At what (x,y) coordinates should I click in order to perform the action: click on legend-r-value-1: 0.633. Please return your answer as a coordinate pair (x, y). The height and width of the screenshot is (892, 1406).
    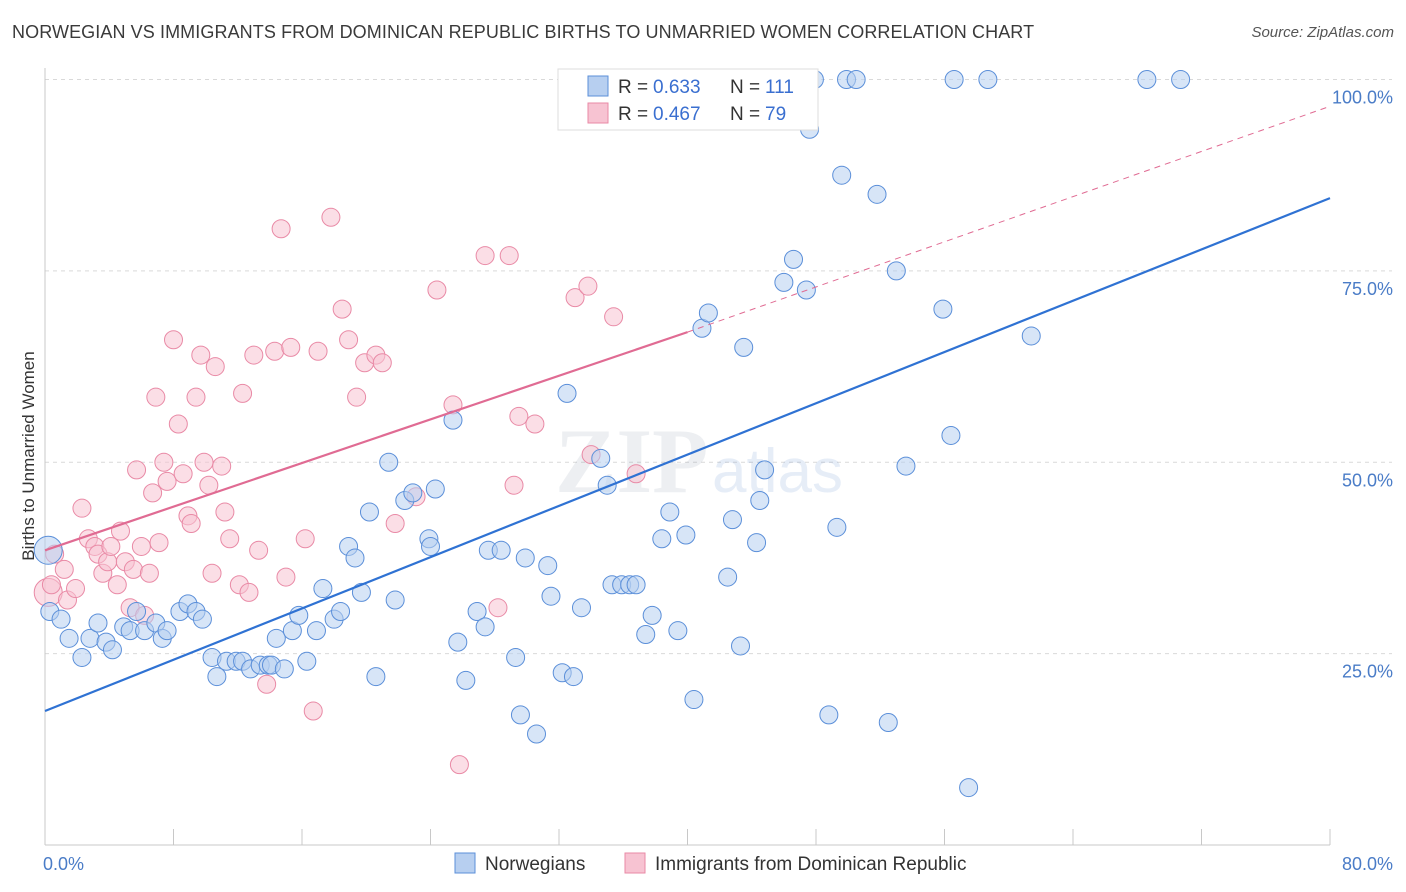
    Looking at the image, I should click on (677, 87).